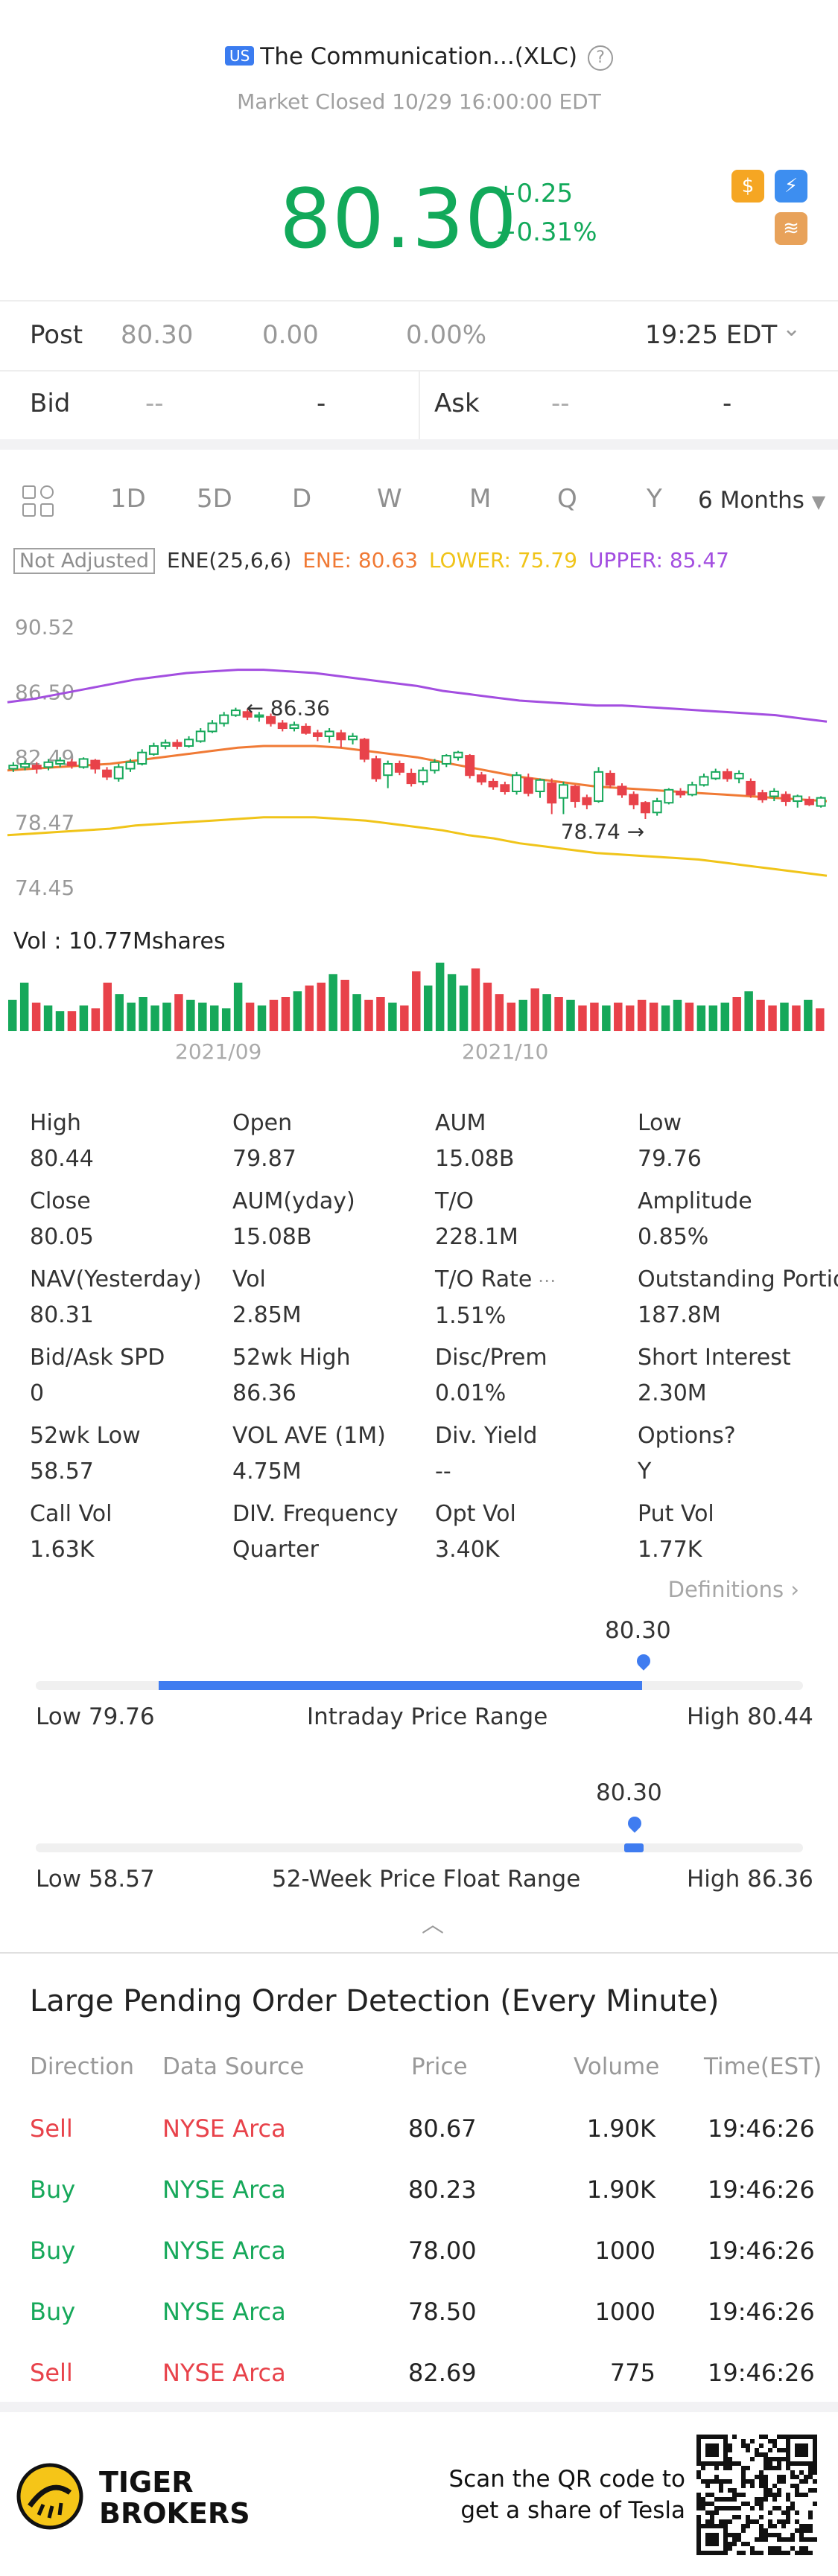 The width and height of the screenshot is (838, 2576). Describe the element at coordinates (267, 1297) in the screenshot. I see `stat-item: Vol 2.85M` at that location.